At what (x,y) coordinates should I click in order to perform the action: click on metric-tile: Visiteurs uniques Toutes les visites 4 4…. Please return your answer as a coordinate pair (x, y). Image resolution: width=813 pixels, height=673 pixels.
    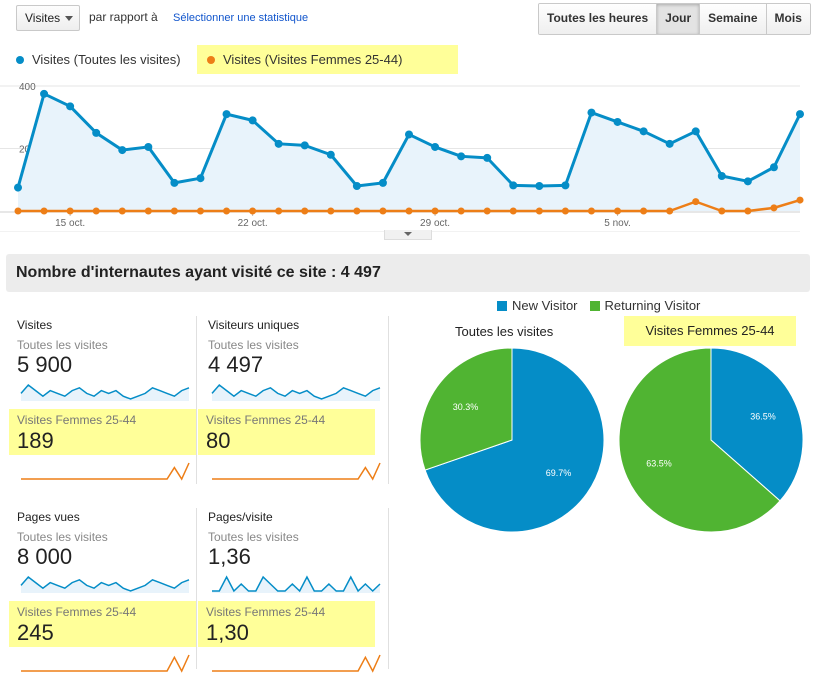
    Looking at the image, I should click on (298, 348).